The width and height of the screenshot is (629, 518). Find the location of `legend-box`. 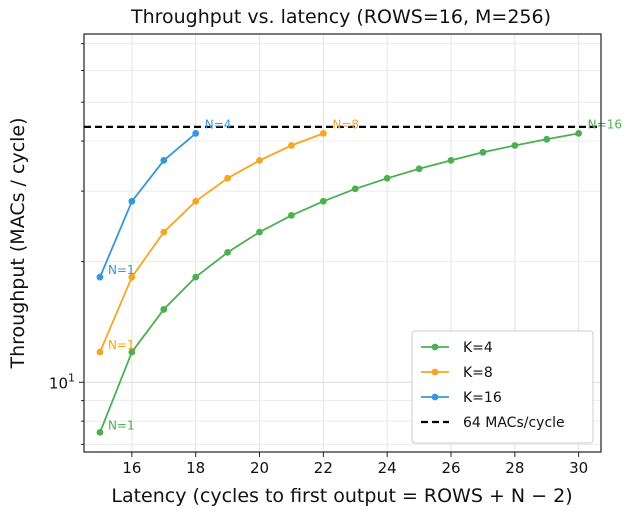

legend-box is located at coordinates (502, 387).